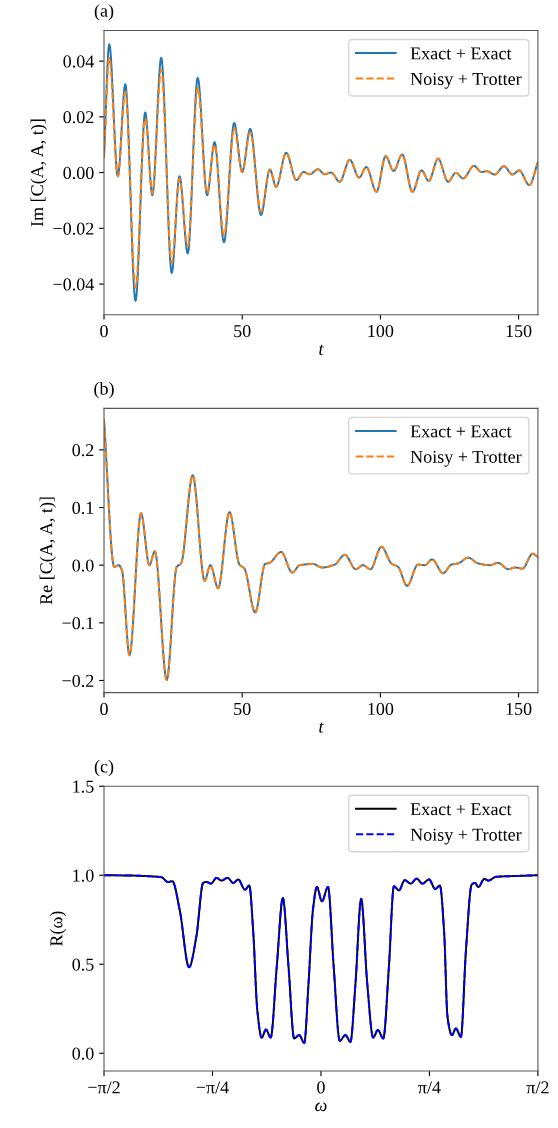 The height and width of the screenshot is (1128, 558). I want to click on y-tick-label: 0.02, so click(78, 117).